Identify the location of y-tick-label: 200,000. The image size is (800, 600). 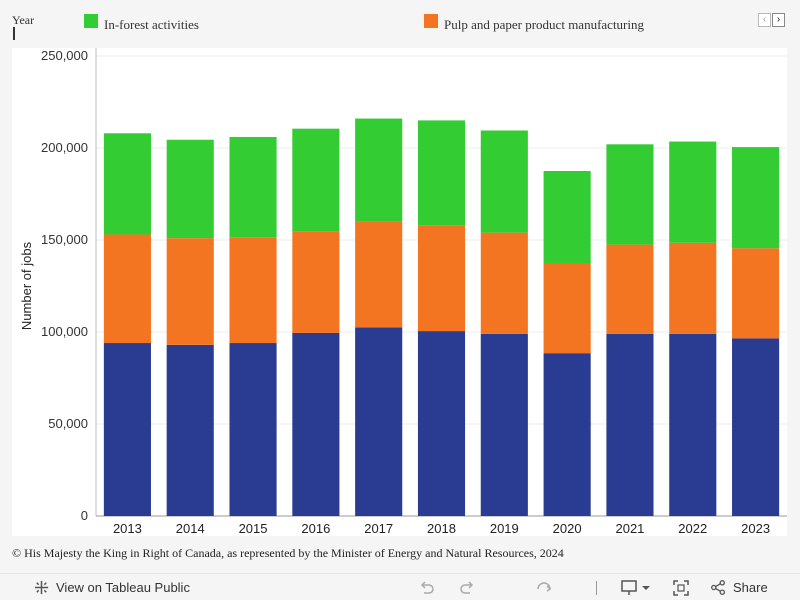
(64, 147).